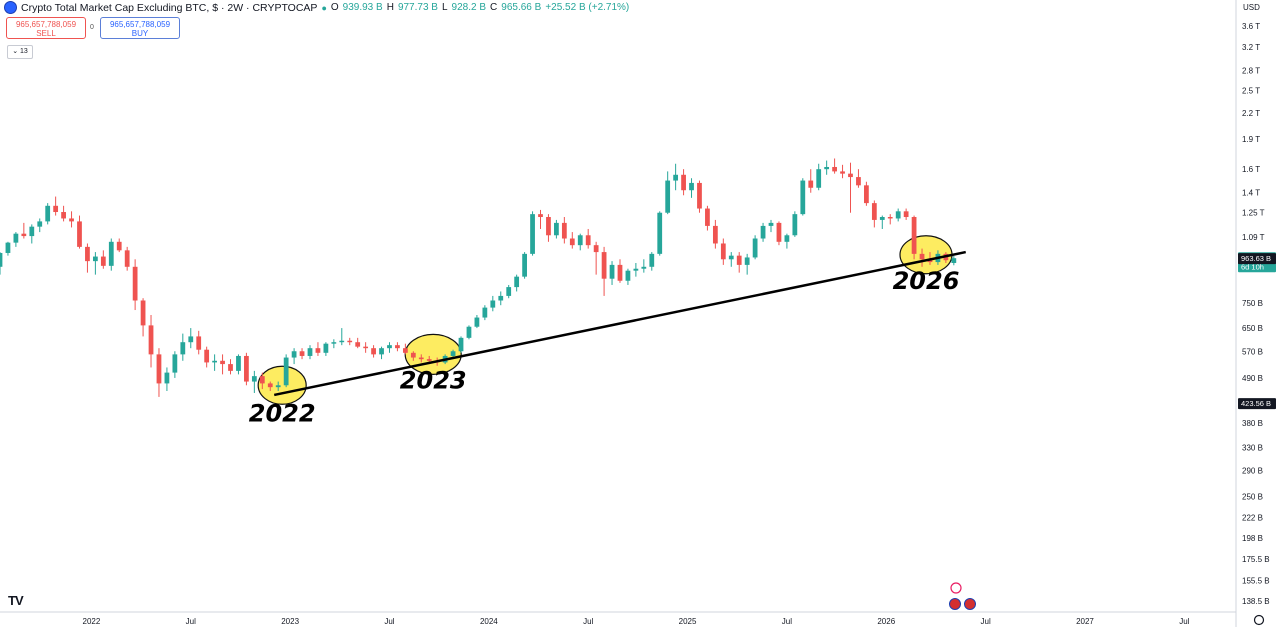 Image resolution: width=1280 pixels, height=627 pixels. I want to click on change-value: +25.52 B (+2.71%), so click(587, 7).